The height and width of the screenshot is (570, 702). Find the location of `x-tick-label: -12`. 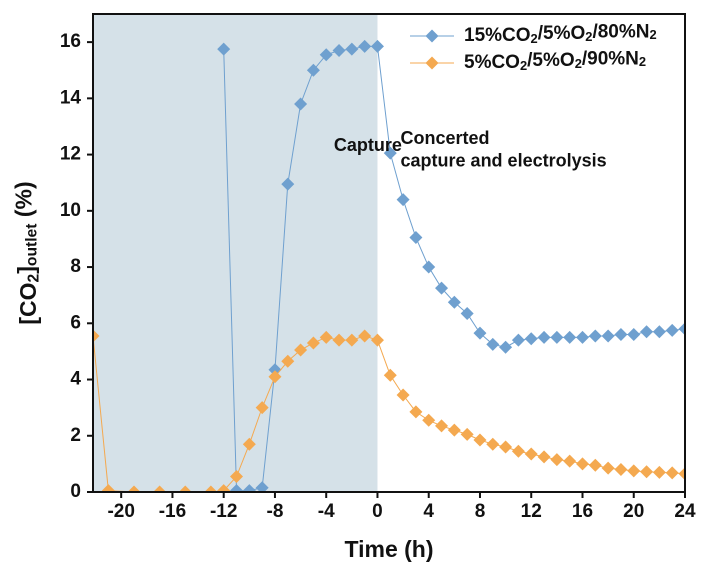

x-tick-label: -12 is located at coordinates (223, 511).